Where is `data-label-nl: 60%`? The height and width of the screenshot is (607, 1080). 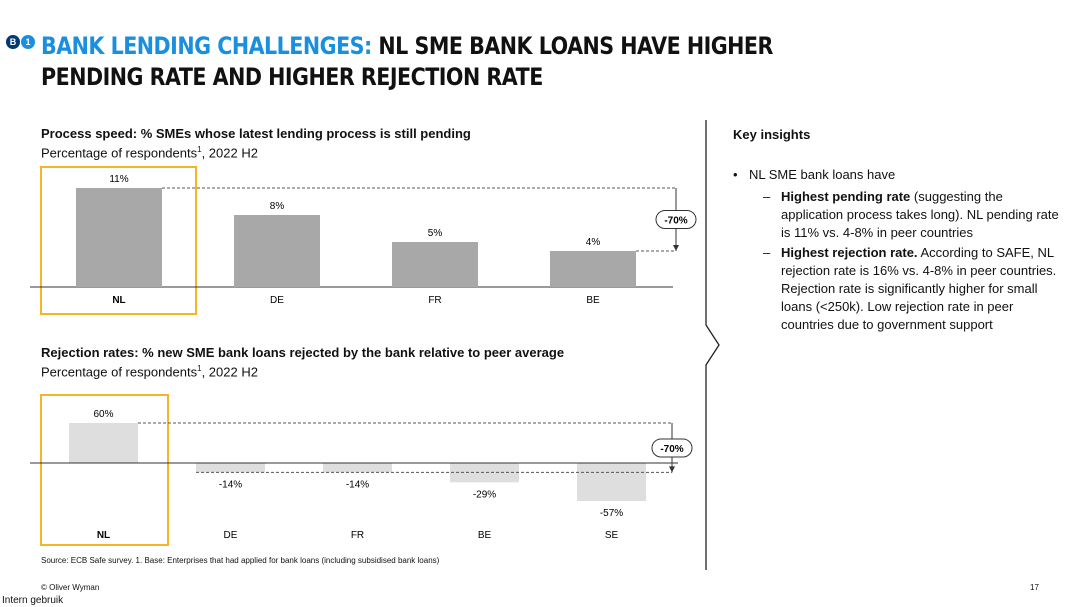 data-label-nl: 60% is located at coordinates (103, 414).